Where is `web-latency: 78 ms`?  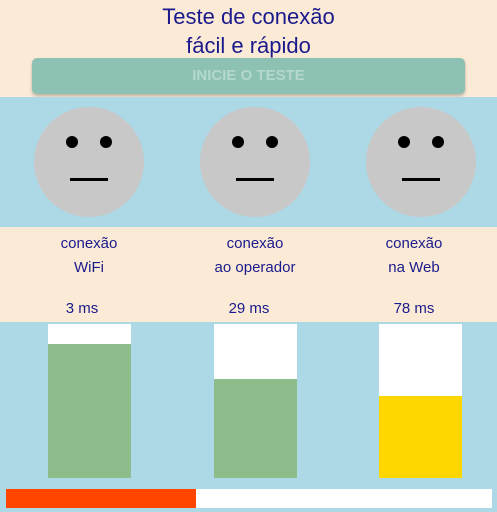 web-latency: 78 ms is located at coordinates (414, 308).